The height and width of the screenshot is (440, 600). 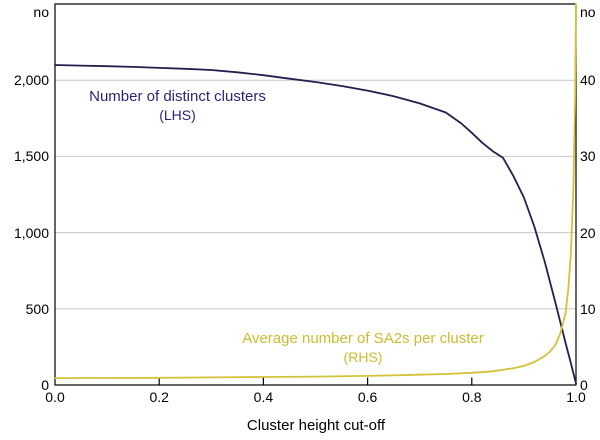 What do you see at coordinates (177, 96) in the screenshot?
I see `series-label-text: Number of distinct clusters` at bounding box center [177, 96].